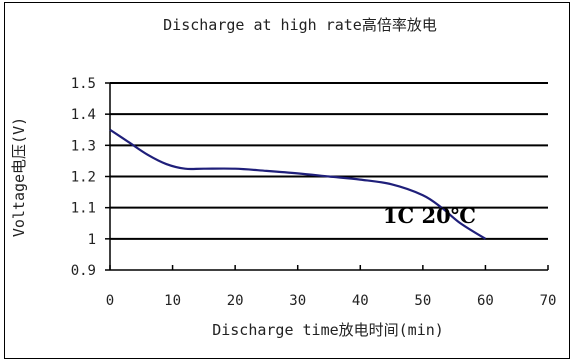 This screenshot has height=363, width=576. I want to click on y-tick-label-2: 1.1, so click(83, 209).